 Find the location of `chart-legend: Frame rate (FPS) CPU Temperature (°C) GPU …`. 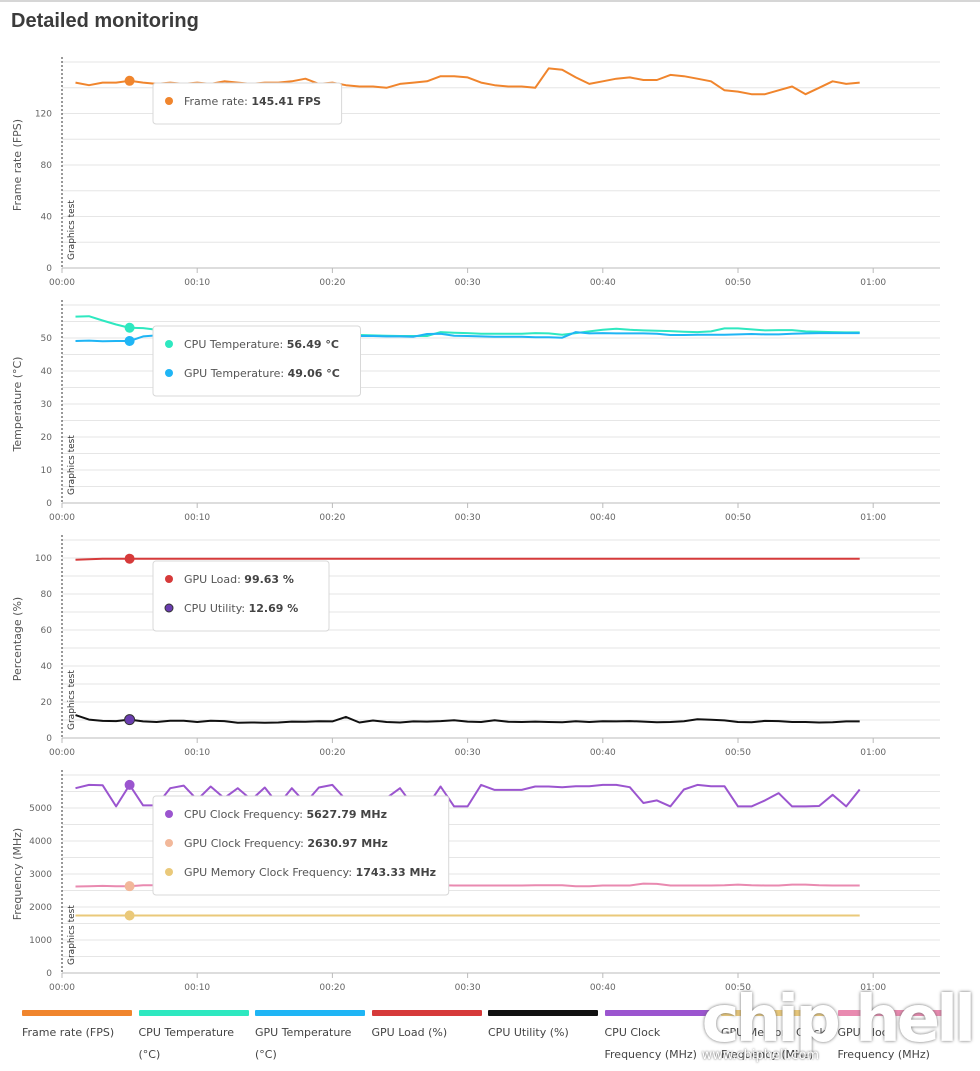

chart-legend: Frame rate (FPS) CPU Temperature (°C) GPU … is located at coordinates (497, 1040).